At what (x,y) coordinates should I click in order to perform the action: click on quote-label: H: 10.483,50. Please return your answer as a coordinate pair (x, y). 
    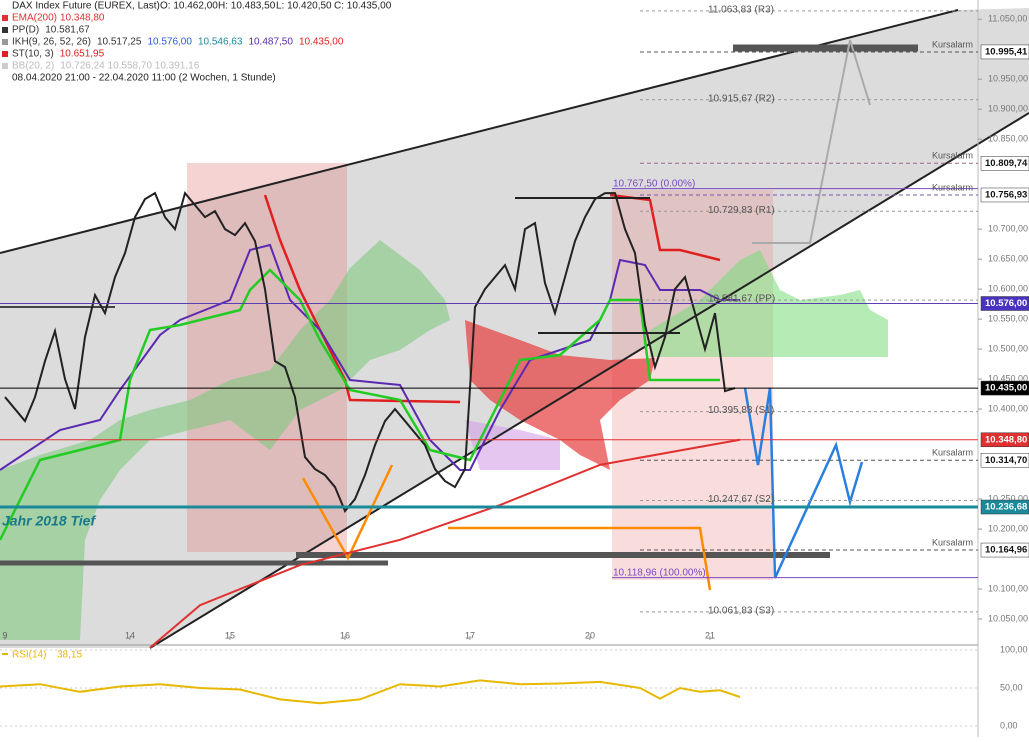
    Looking at the image, I should click on (247, 6).